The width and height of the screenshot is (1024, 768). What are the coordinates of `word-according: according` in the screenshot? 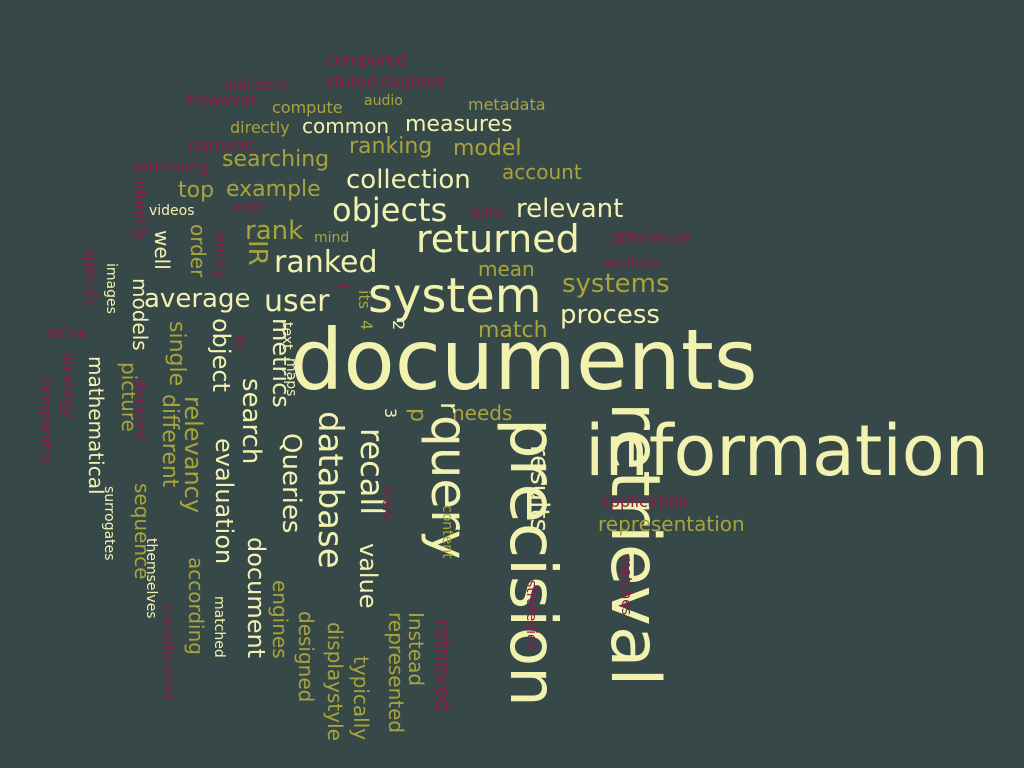 It's located at (196, 606).